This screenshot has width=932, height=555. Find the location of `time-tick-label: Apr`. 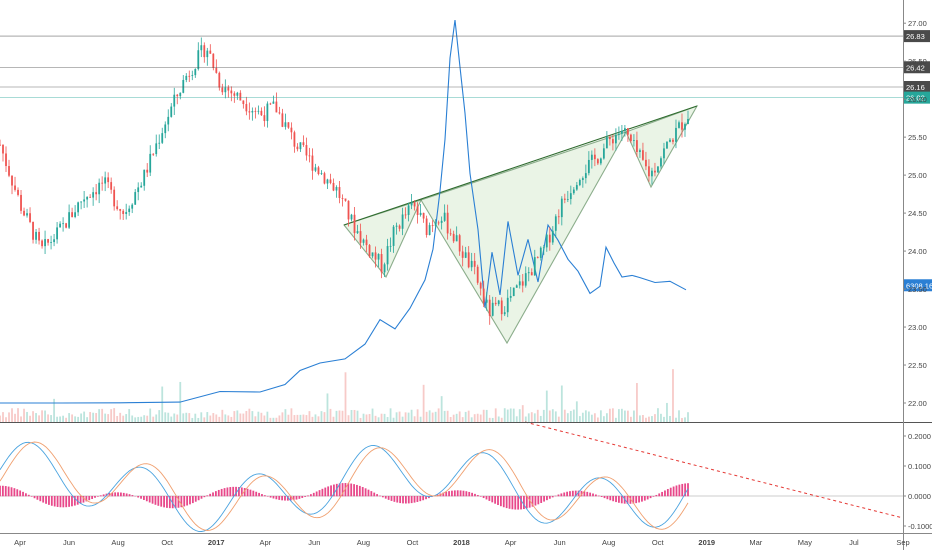

time-tick-label: Apr is located at coordinates (20, 542).